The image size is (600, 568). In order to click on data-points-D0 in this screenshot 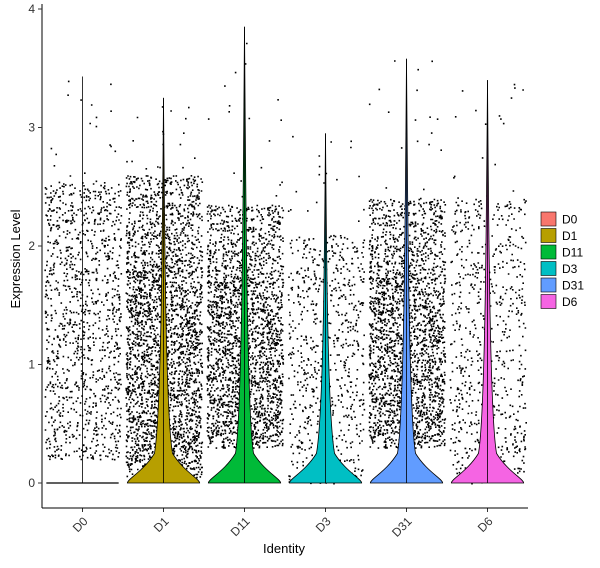, I will do `click(83, 270)`.